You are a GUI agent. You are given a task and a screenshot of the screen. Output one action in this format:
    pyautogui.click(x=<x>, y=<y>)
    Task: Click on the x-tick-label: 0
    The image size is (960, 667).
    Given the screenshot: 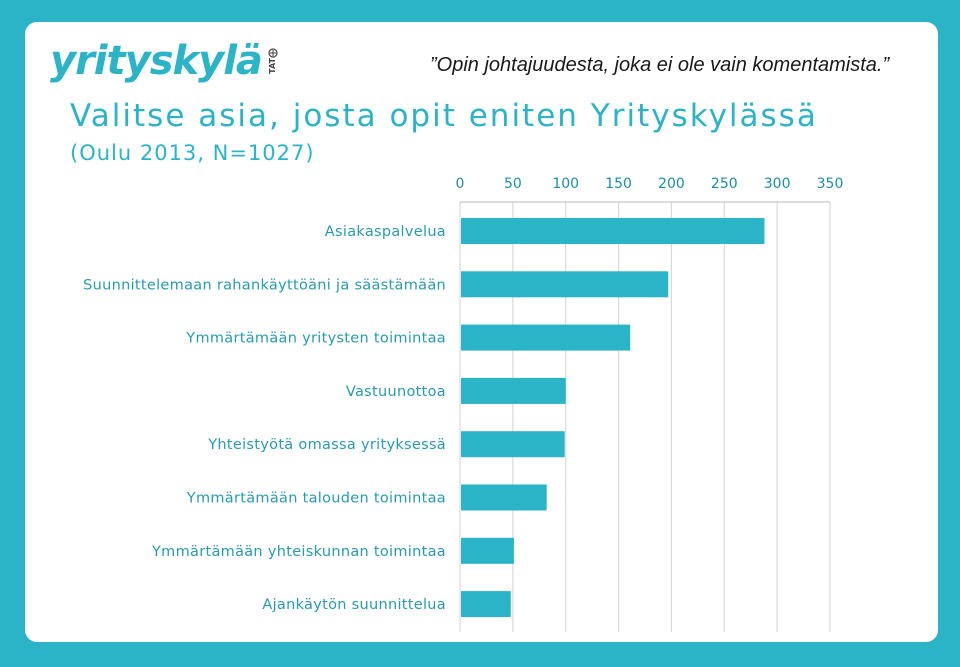 What is the action you would take?
    pyautogui.click(x=460, y=184)
    